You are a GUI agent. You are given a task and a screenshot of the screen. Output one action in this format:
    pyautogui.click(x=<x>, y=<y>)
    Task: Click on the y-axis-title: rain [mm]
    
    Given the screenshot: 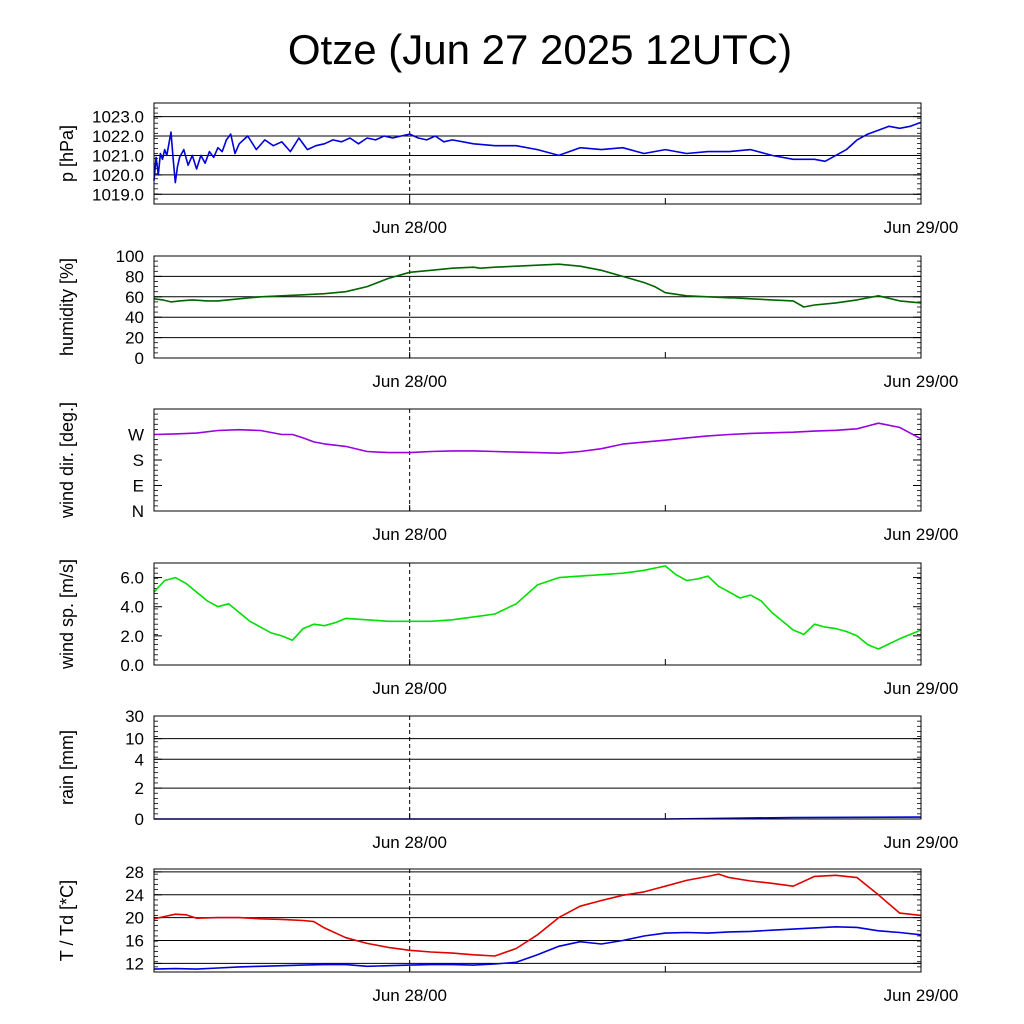 What is the action you would take?
    pyautogui.click(x=67, y=767)
    